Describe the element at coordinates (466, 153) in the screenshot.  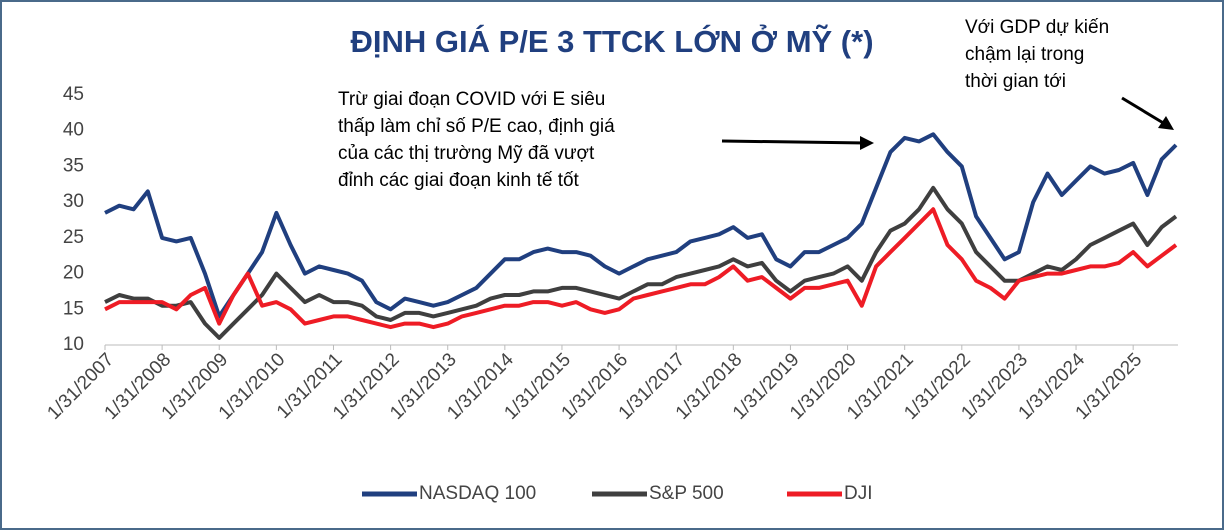
I see `annotation: của các thị trường Mỹ đã vượt` at that location.